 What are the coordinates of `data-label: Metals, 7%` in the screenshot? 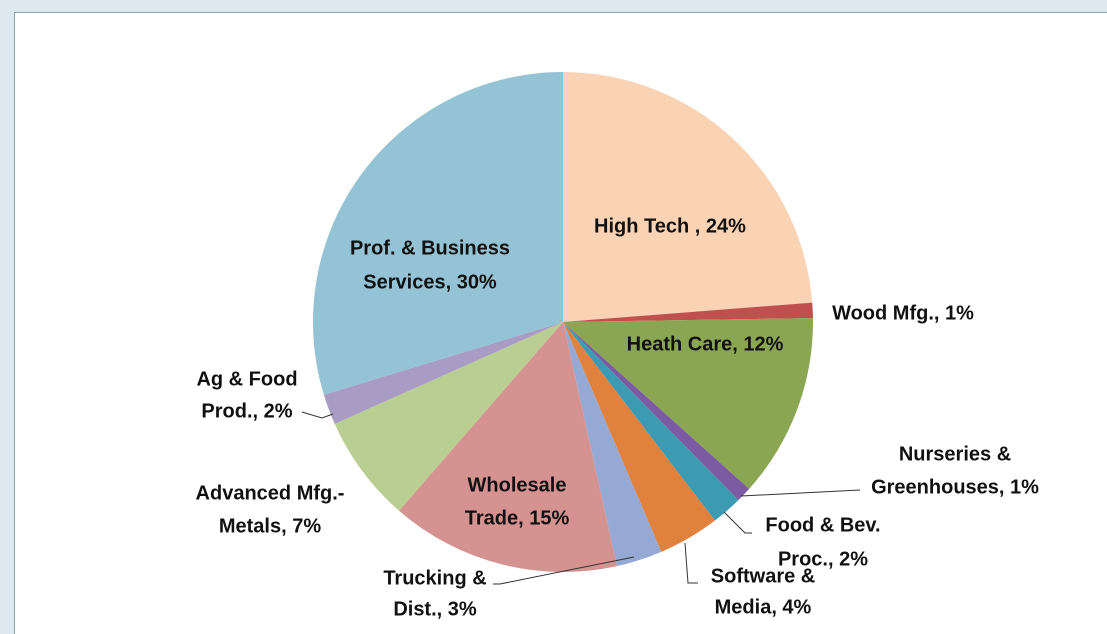 It's located at (270, 526).